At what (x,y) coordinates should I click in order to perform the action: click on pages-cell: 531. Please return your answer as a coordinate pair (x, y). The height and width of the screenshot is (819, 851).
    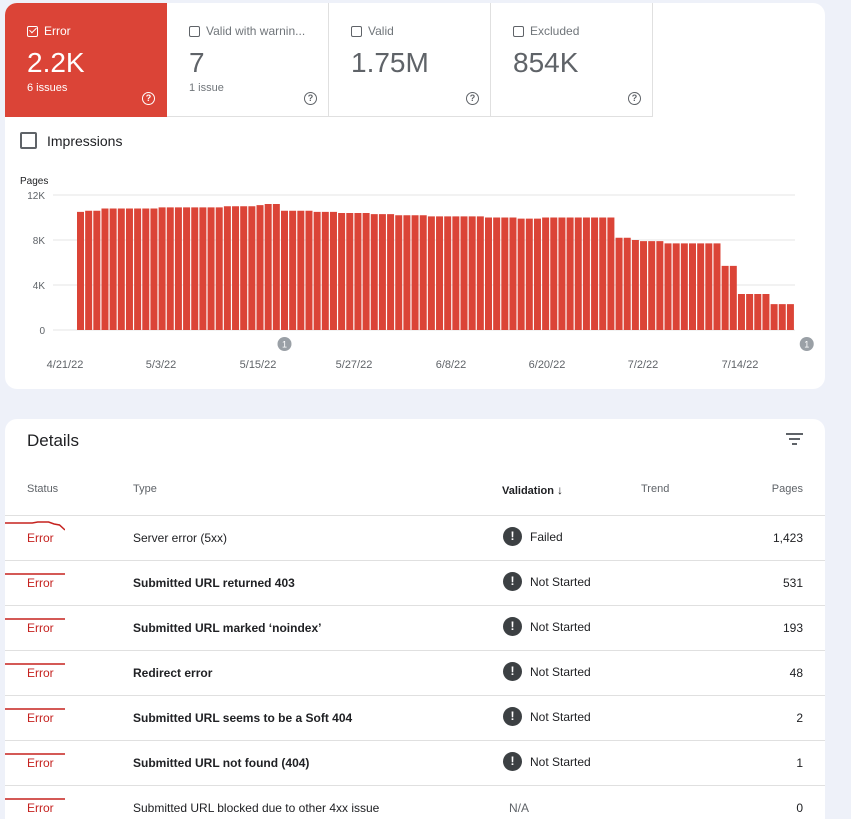
    Looking at the image, I should click on (792, 583).